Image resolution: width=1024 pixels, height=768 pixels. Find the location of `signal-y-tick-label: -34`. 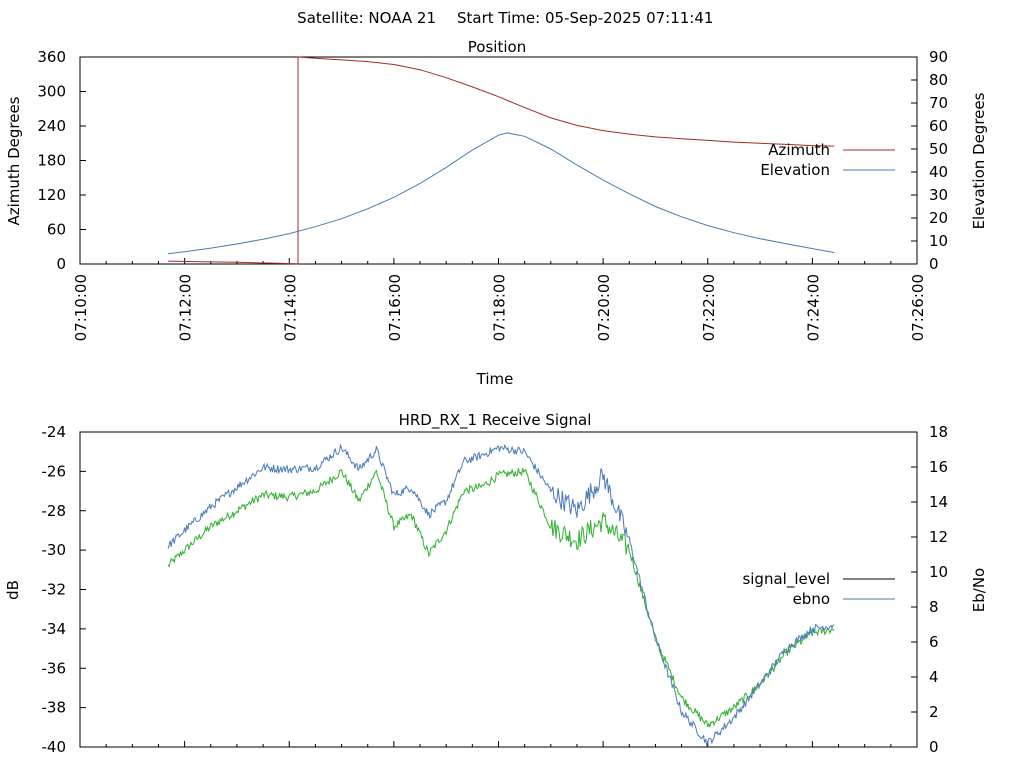

signal-y-tick-label: -34 is located at coordinates (54, 629).